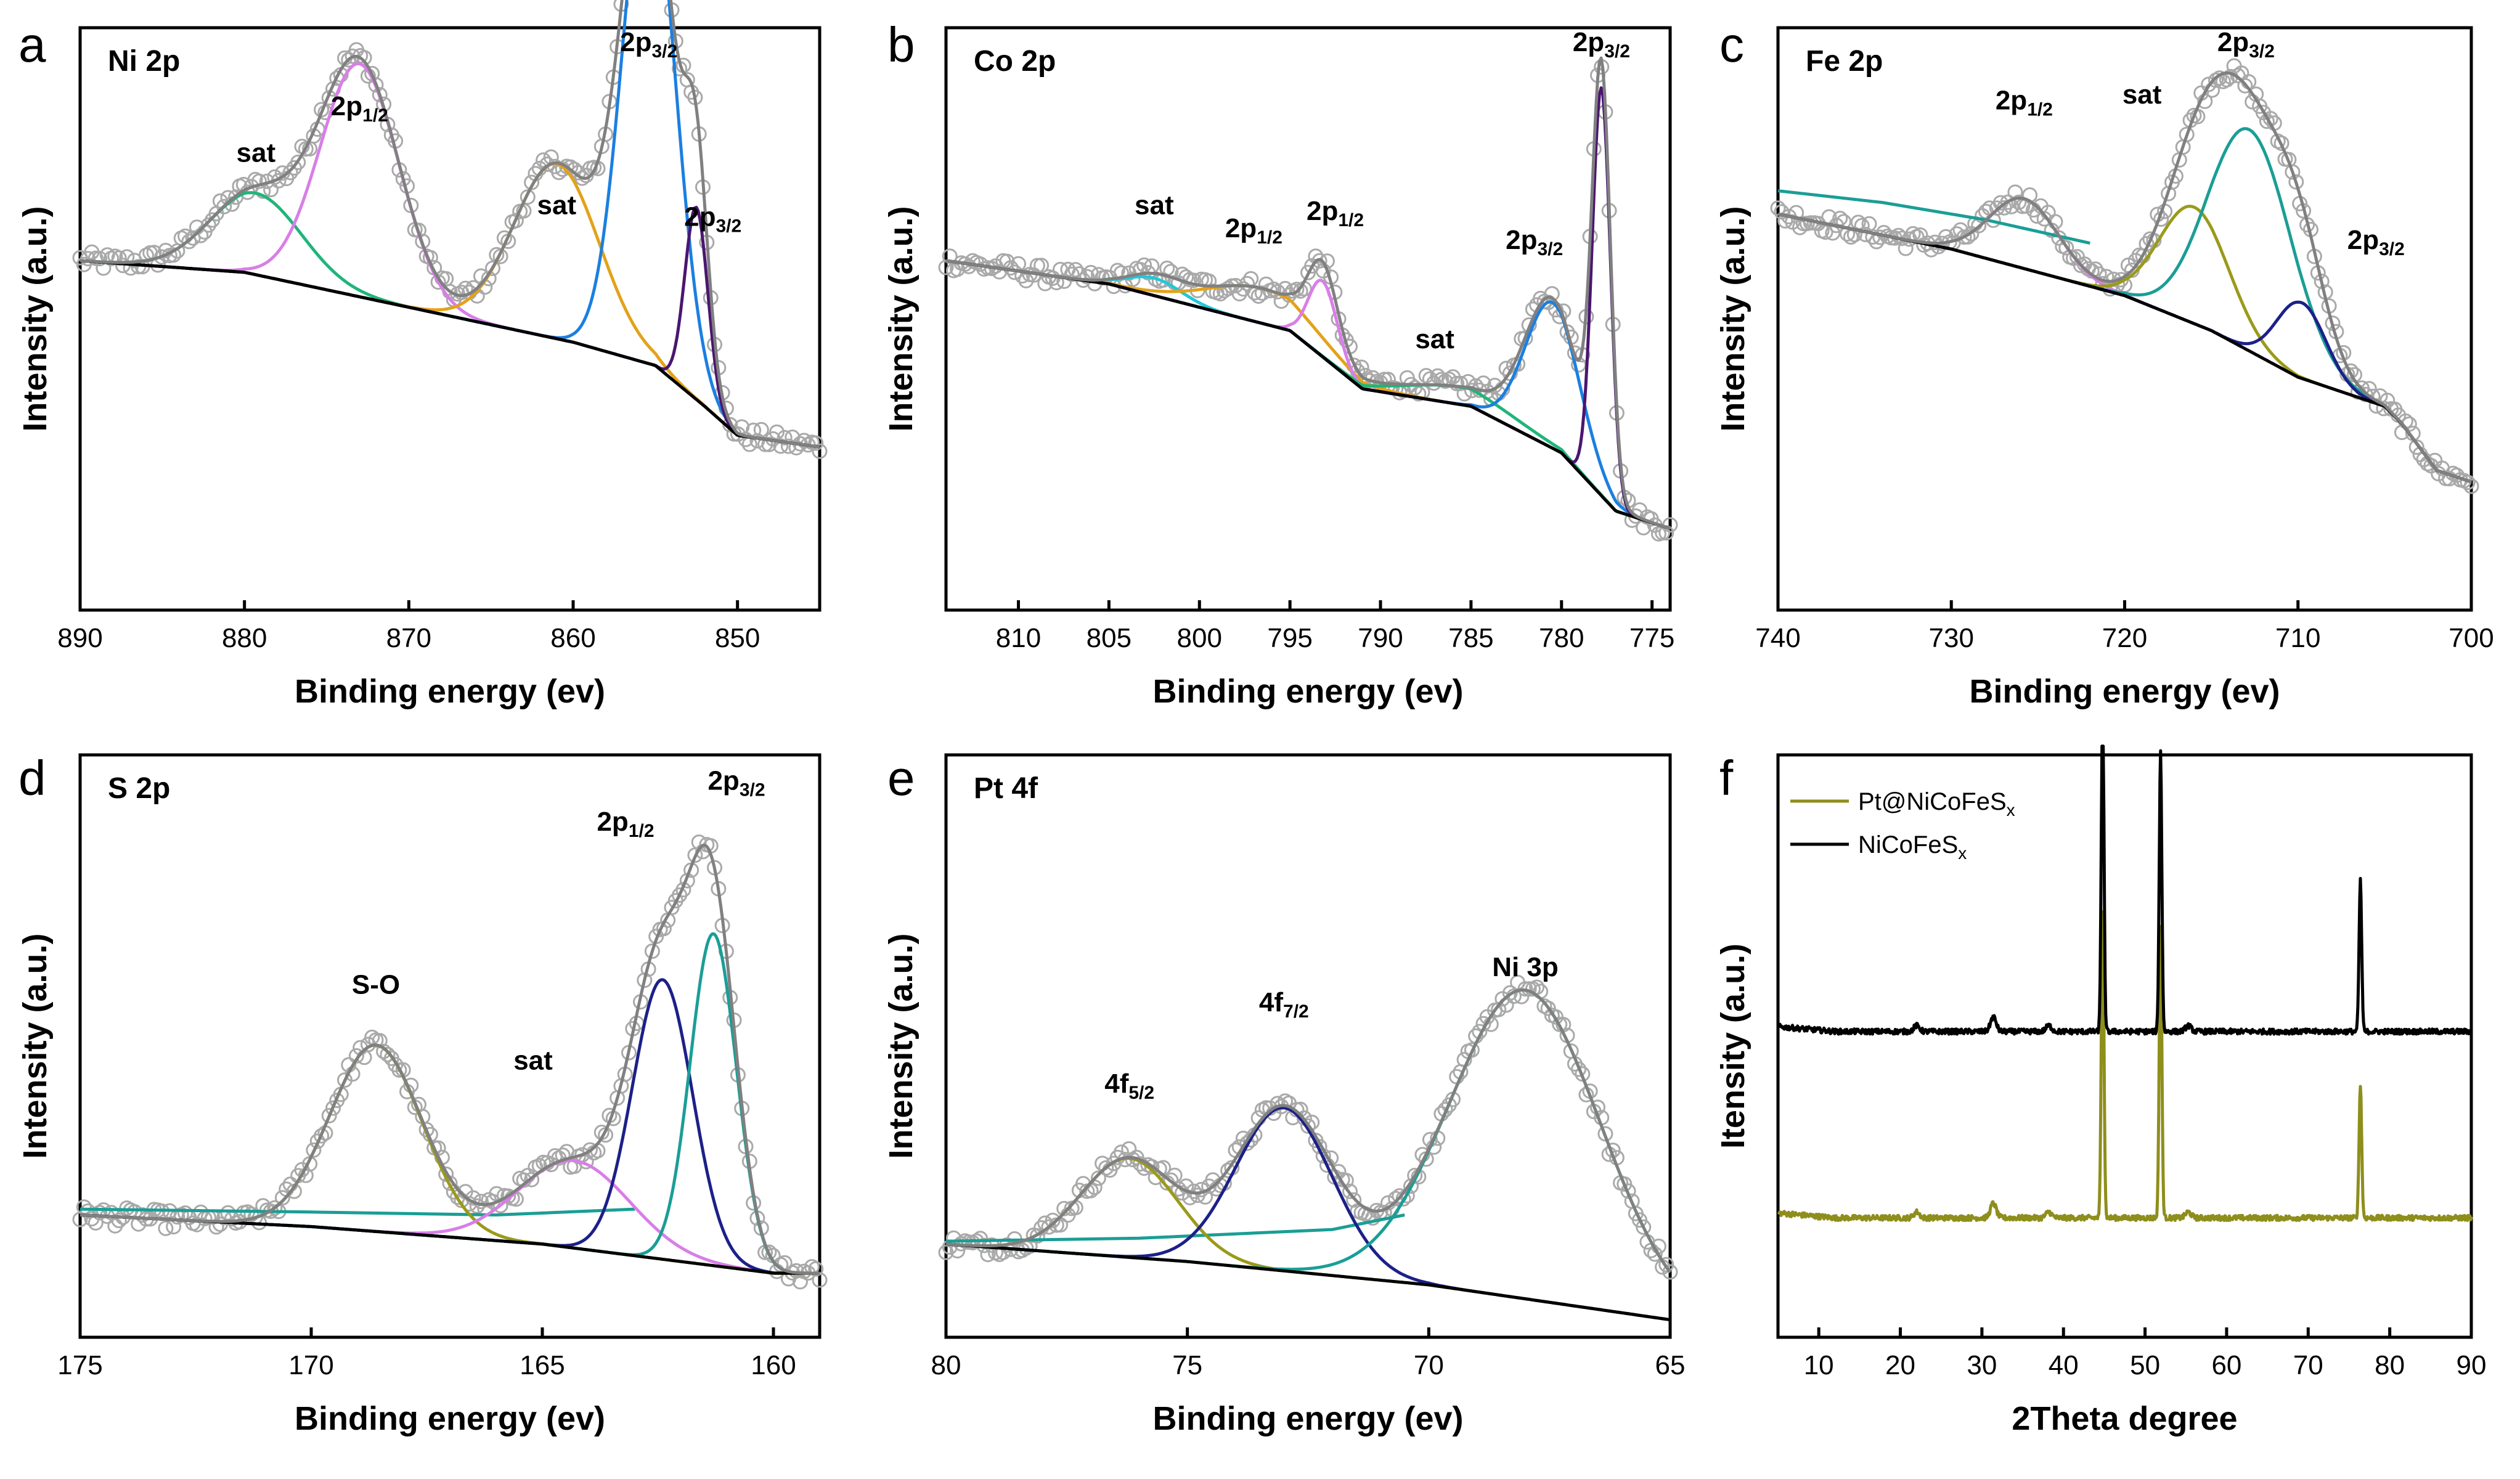 The image size is (2520, 1479). Describe the element at coordinates (1015, 61) in the screenshot. I see `panel-title: Co 2p` at that location.